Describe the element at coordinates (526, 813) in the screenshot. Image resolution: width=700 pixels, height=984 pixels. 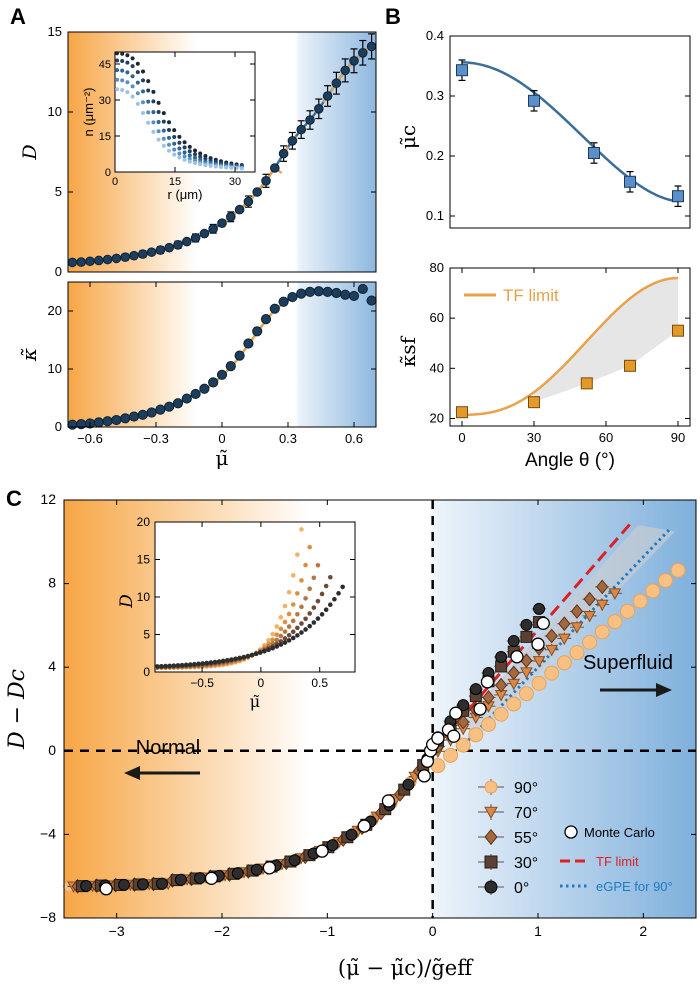
I see `panel-c-legend-label: 70°` at that location.